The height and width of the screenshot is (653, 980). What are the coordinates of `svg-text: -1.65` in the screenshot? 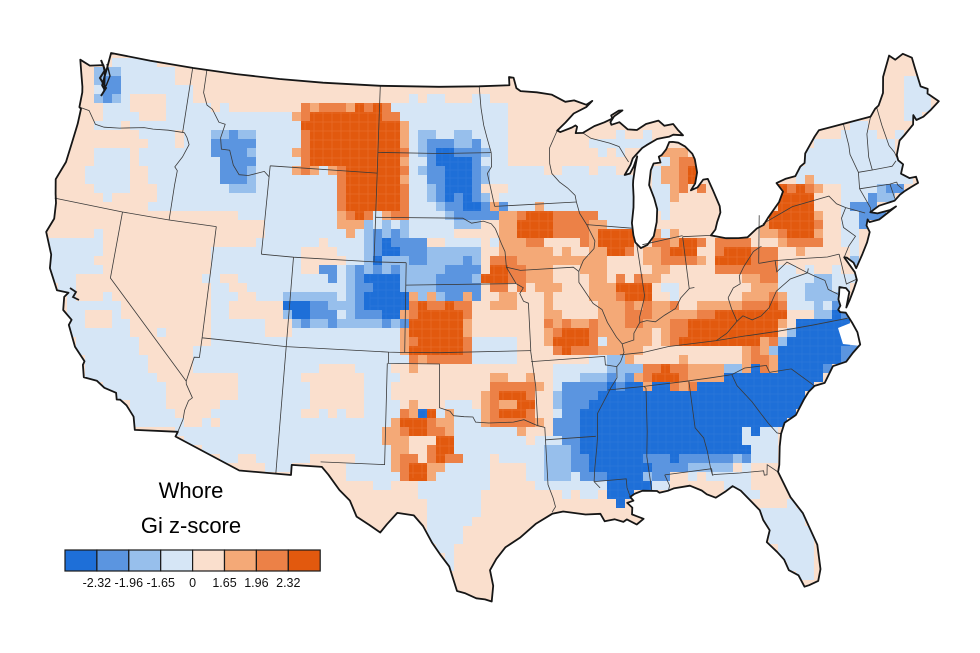 It's located at (160, 583).